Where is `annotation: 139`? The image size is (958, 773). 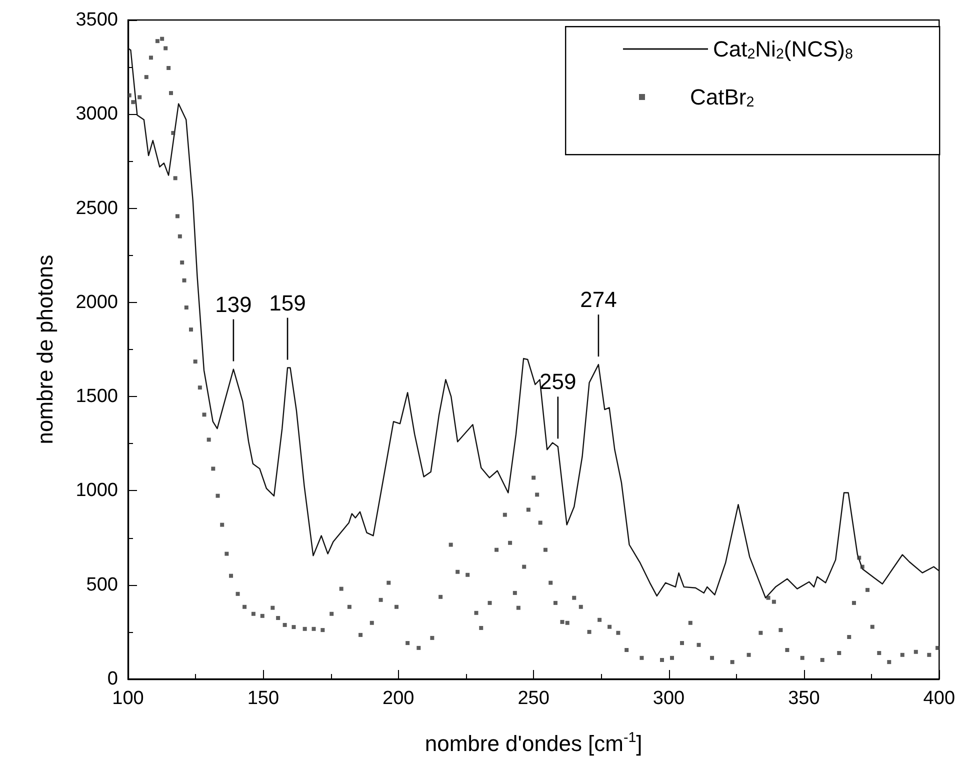
annotation: 139 is located at coordinates (233, 304).